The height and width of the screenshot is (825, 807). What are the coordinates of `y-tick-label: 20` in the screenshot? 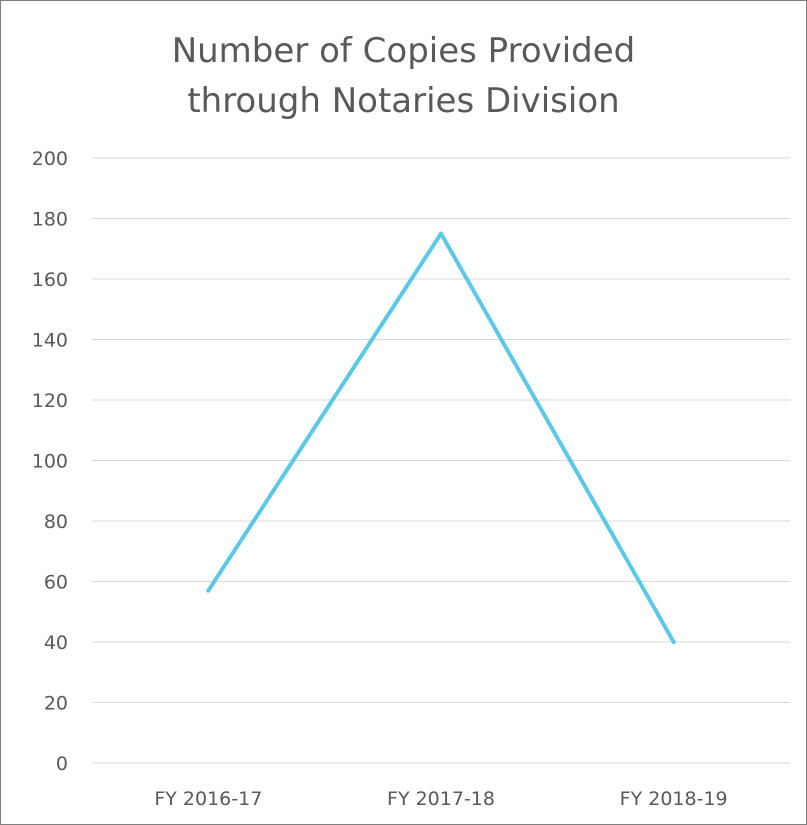 It's located at (56, 704).